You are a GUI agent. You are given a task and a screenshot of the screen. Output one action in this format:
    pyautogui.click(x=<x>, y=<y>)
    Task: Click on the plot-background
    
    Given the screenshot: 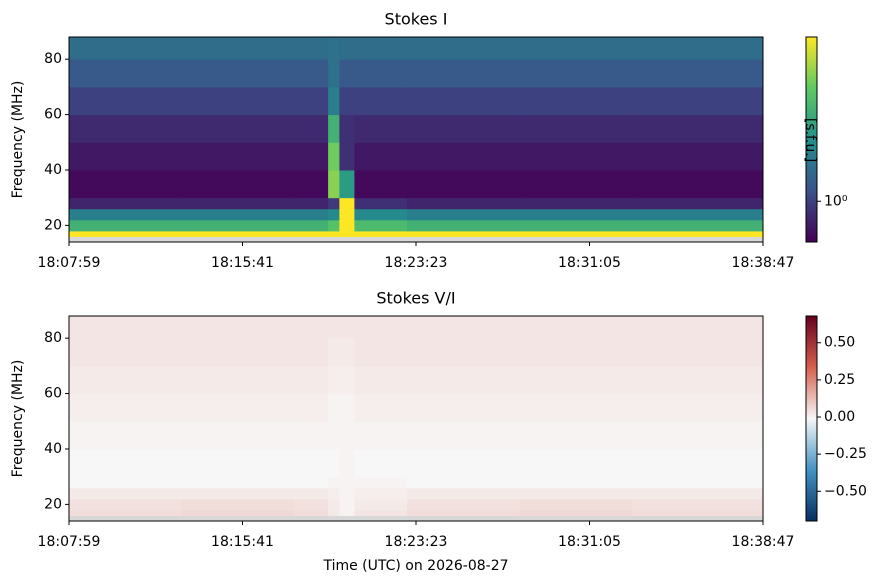 What is the action you would take?
    pyautogui.click(x=416, y=518)
    